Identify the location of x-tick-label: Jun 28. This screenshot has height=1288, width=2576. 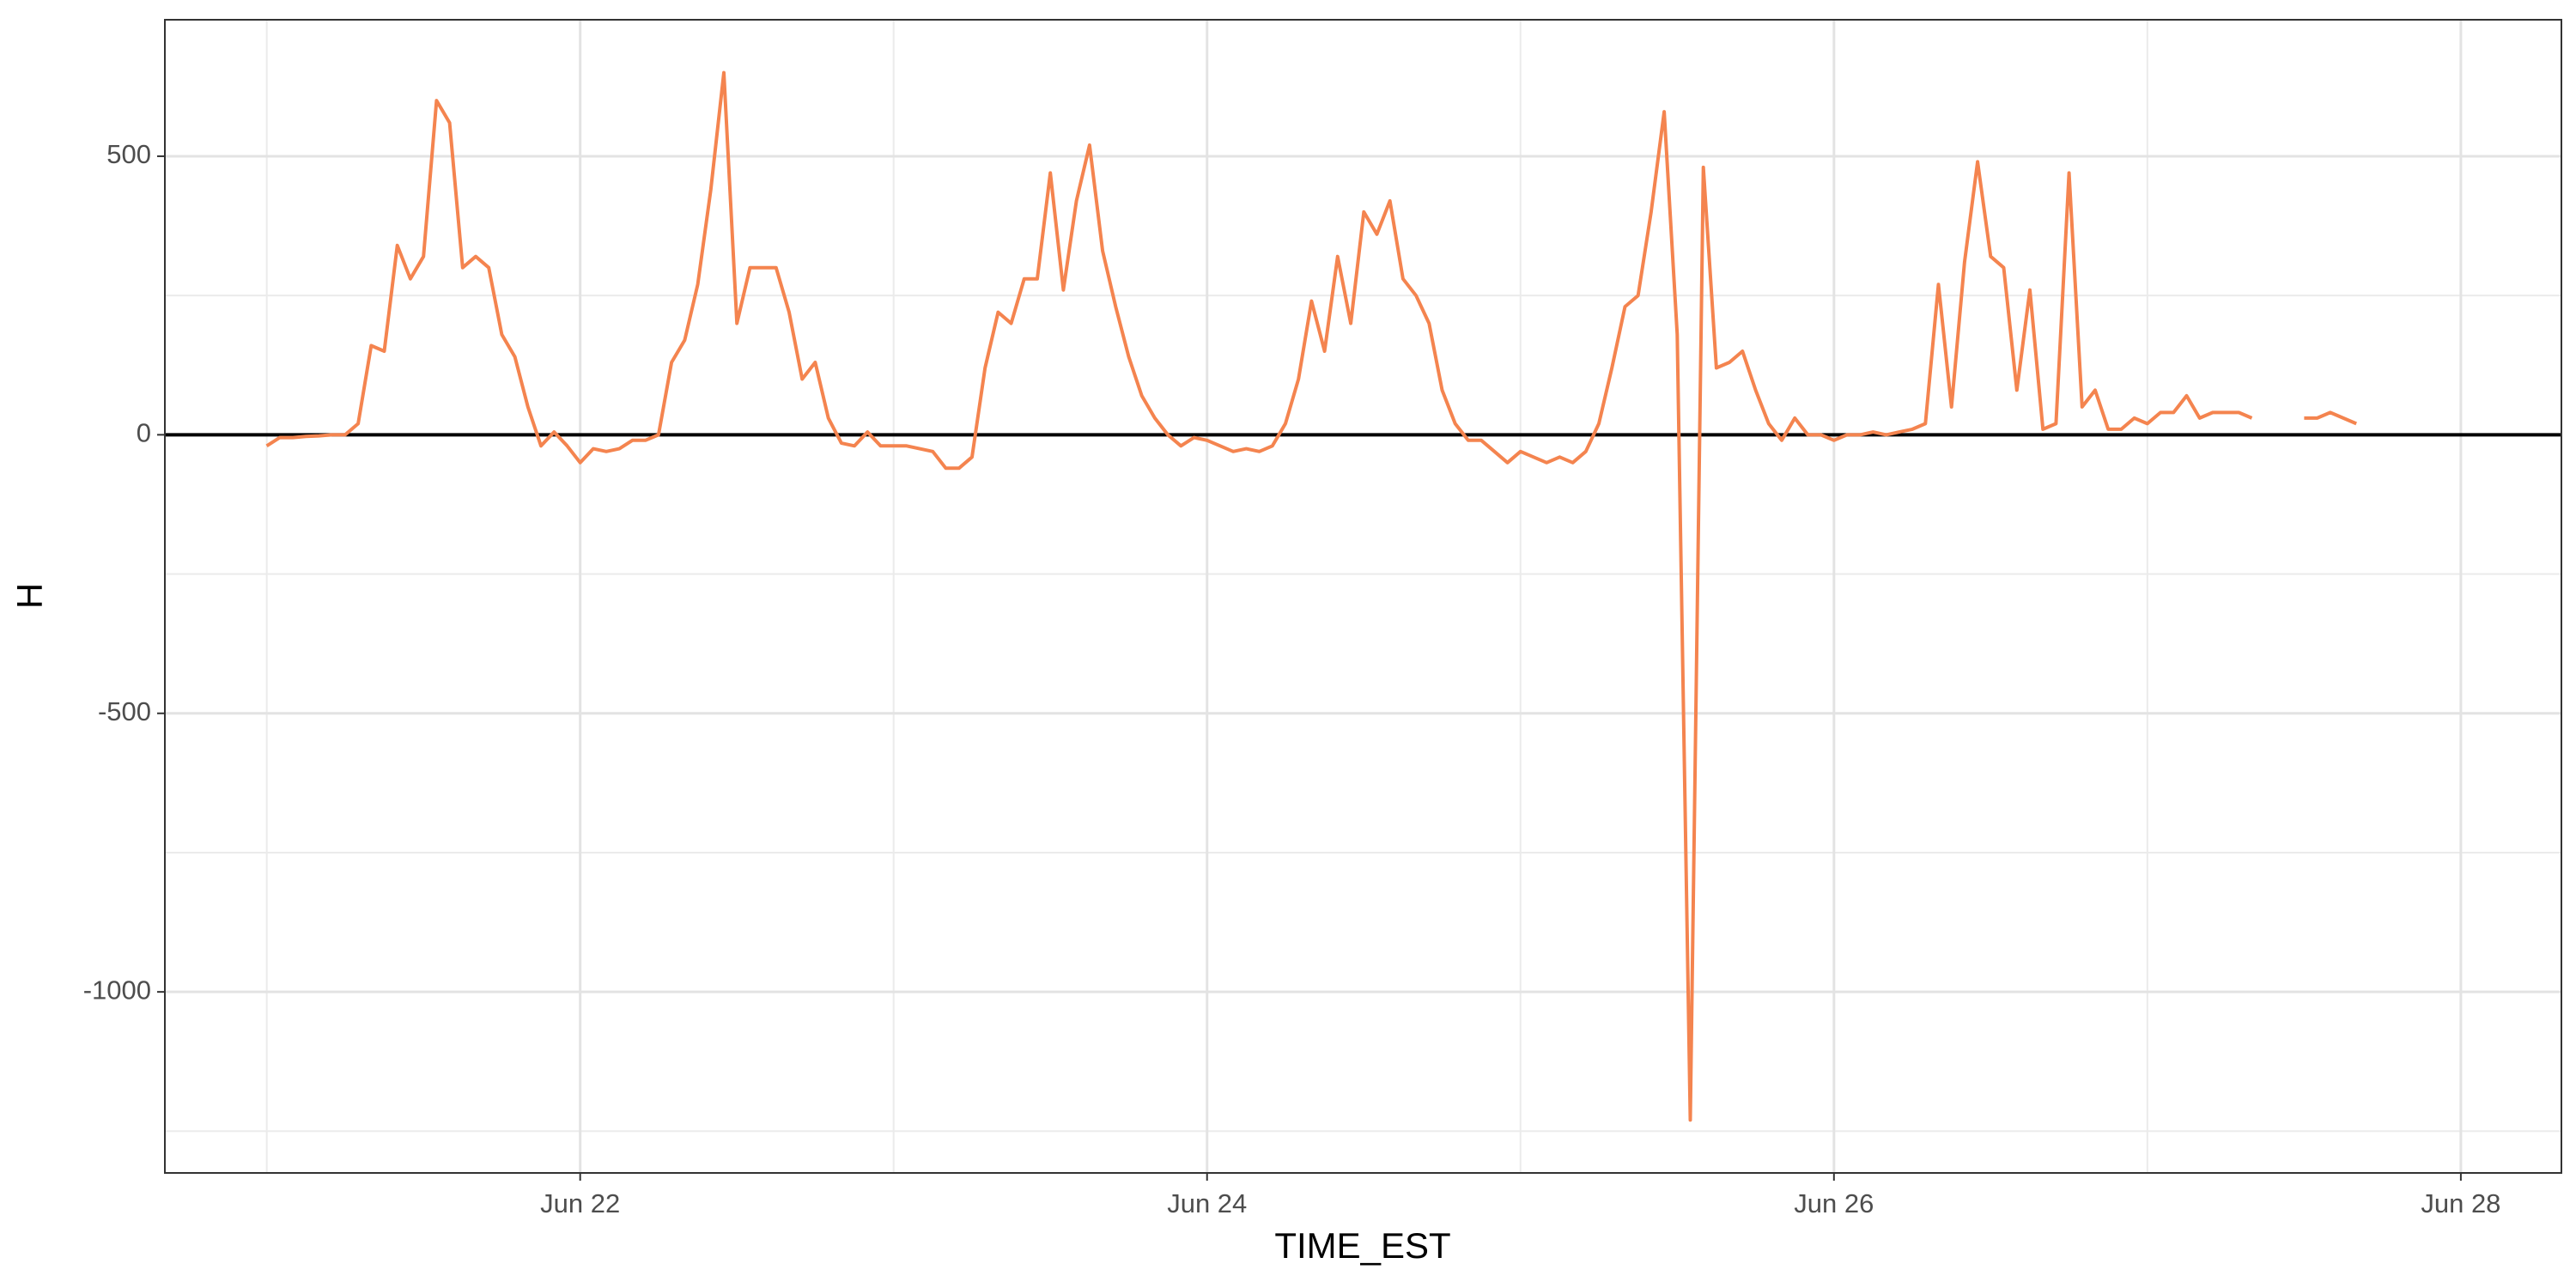
(2460, 1203).